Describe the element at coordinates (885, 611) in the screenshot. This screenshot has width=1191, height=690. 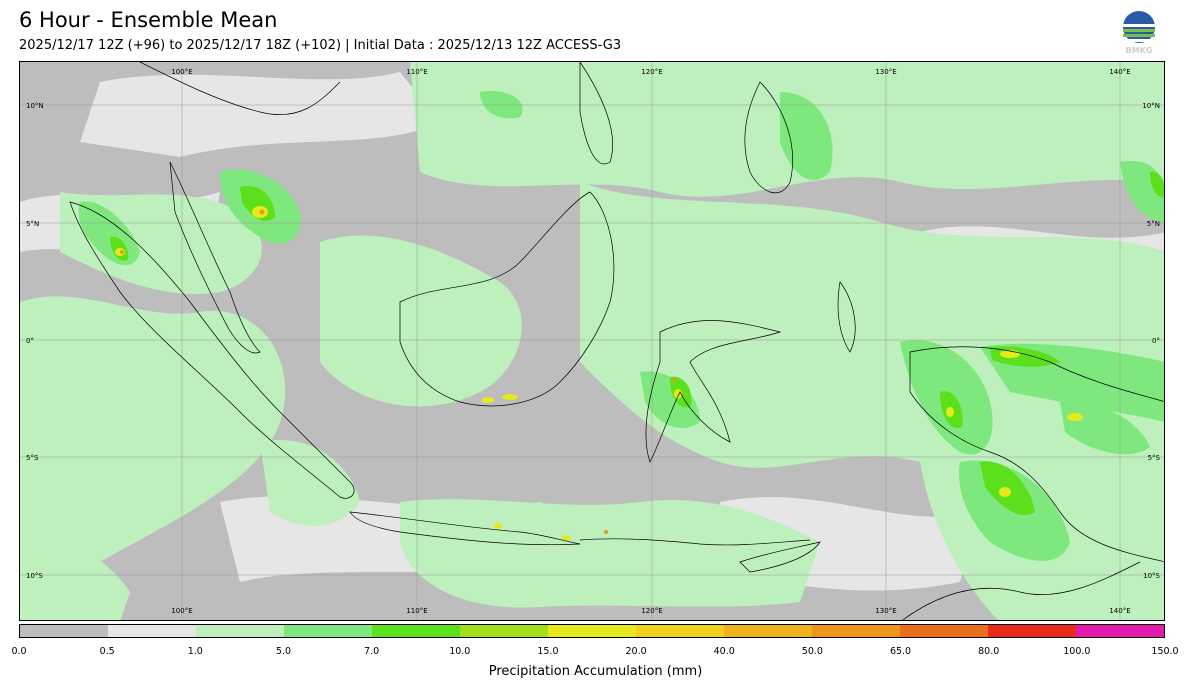
I see `lon-label-bottom: 130°E` at that location.